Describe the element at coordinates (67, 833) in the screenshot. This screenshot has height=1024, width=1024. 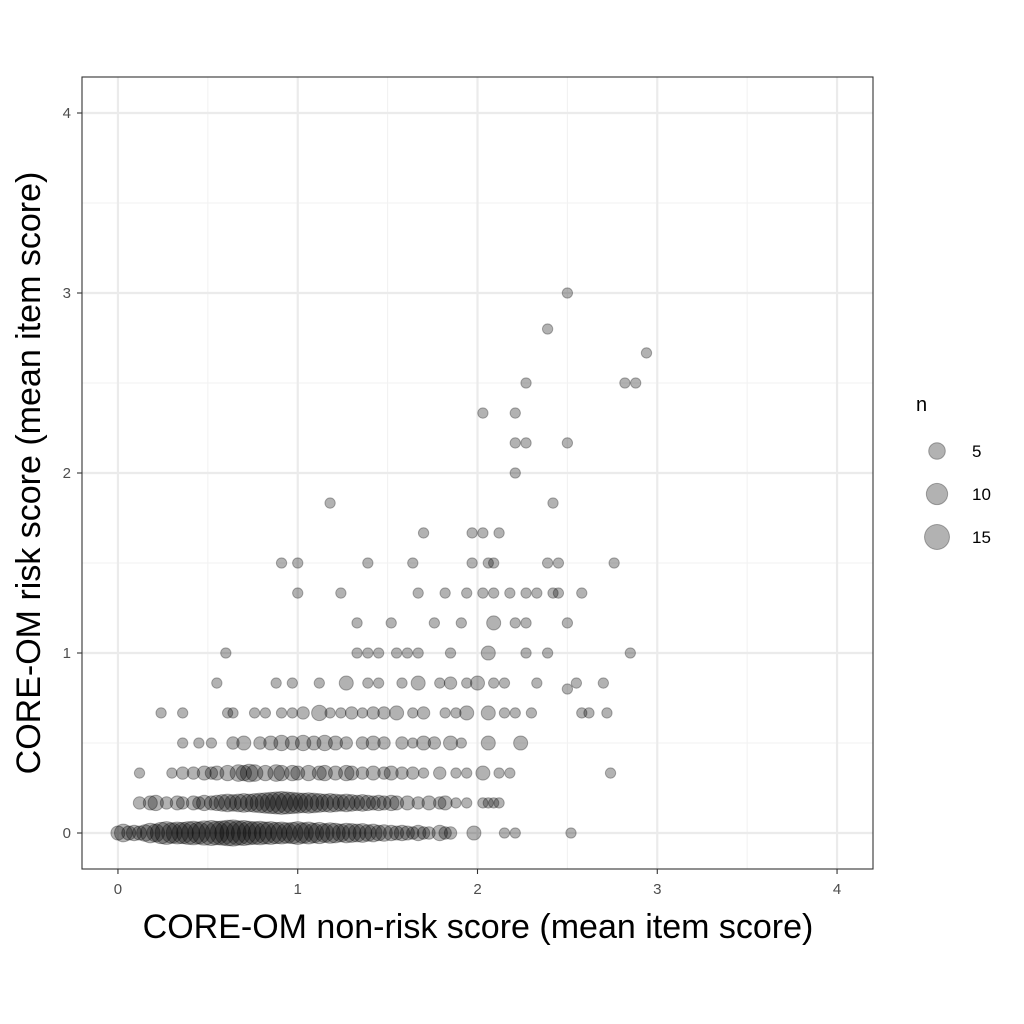
I see `y-tick-label: 0` at that location.